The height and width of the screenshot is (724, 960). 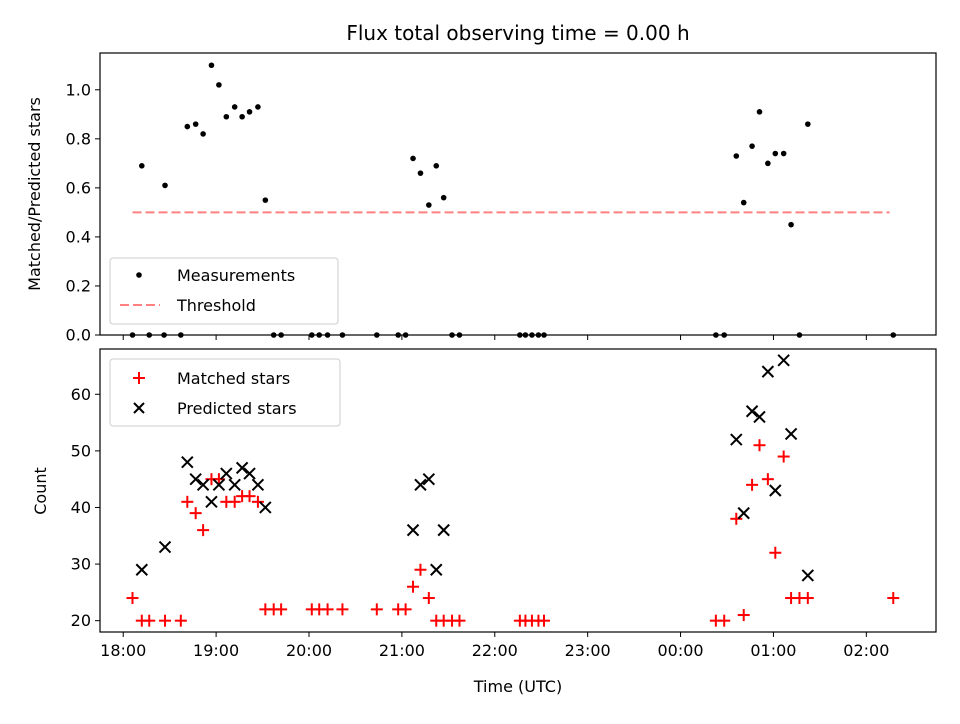 I want to click on legend-matched-label: Matched stars, so click(x=233, y=378).